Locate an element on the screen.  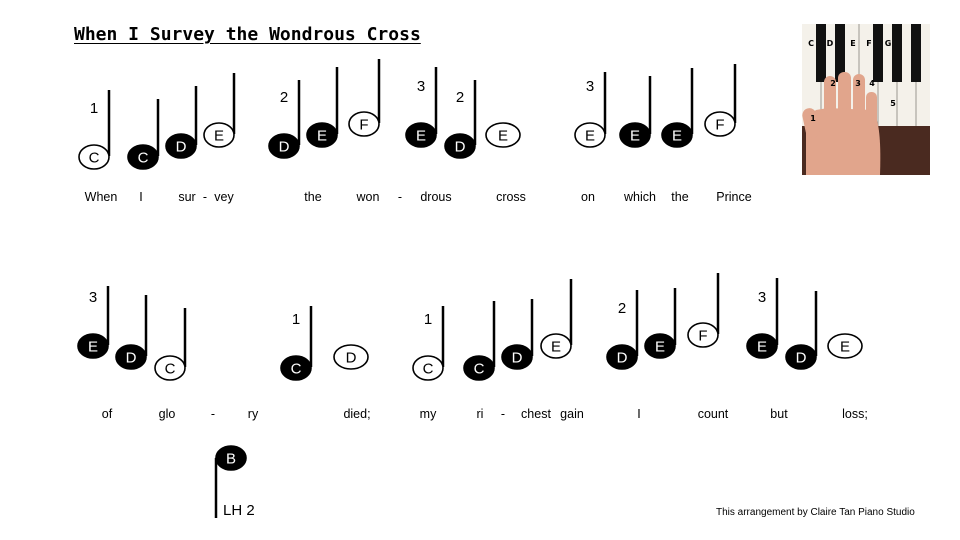
lyric-syllable: my is located at coordinates (428, 414).